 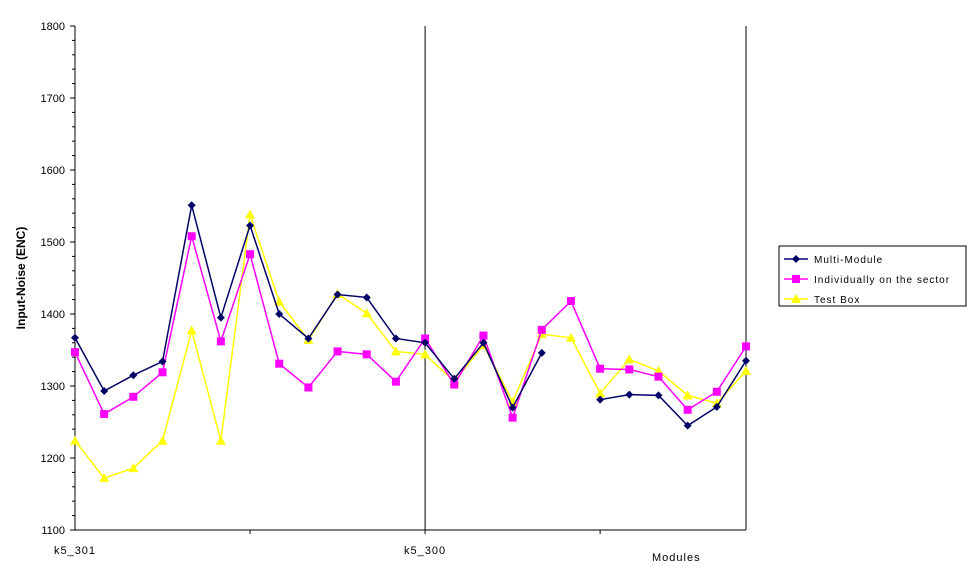 What do you see at coordinates (676, 558) in the screenshot?
I see `x-axis-title: Modules` at bounding box center [676, 558].